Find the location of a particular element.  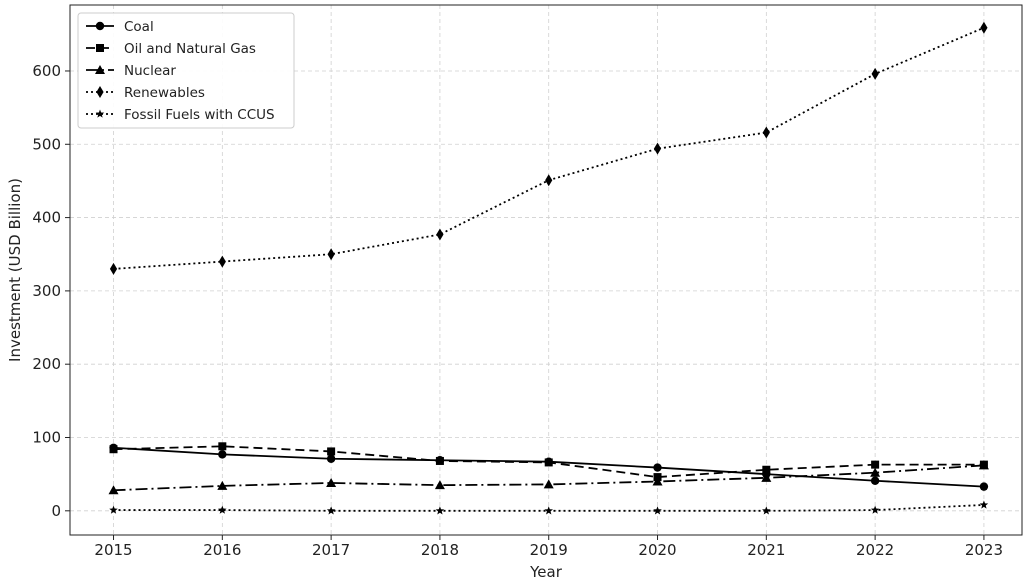

legend-entry: Fossil Fuels with CCUS is located at coordinates (180, 115).